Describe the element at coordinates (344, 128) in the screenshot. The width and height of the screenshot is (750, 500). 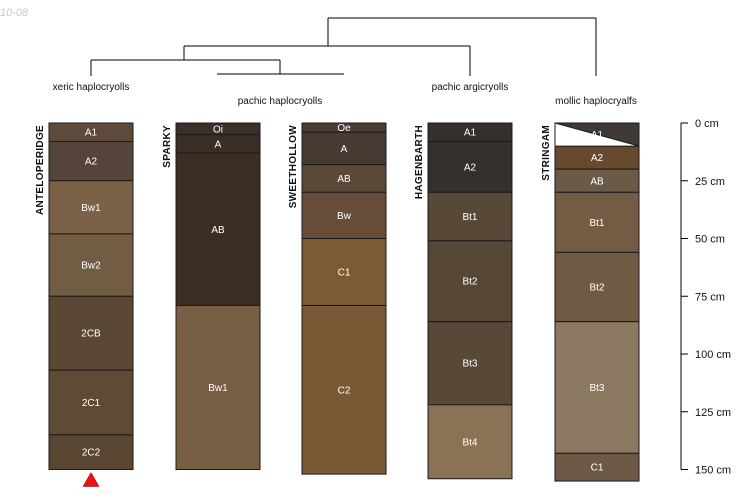
I see `horizon-label: Oe` at that location.